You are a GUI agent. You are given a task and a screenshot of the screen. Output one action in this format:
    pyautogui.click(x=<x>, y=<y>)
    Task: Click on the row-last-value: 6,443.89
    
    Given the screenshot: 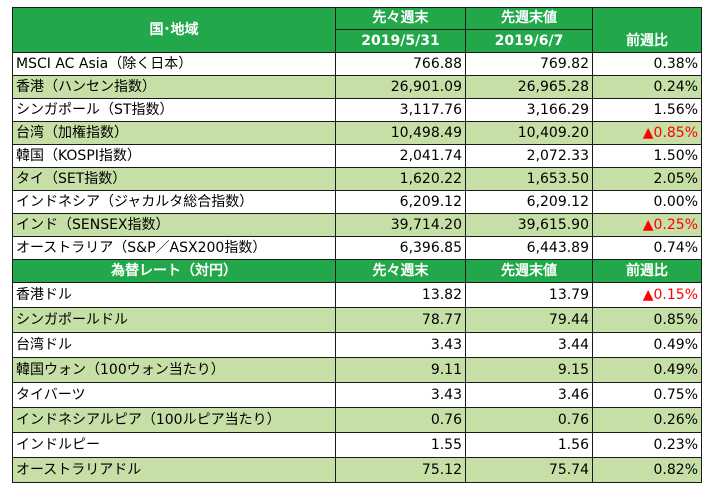 What is the action you would take?
    pyautogui.click(x=529, y=248)
    